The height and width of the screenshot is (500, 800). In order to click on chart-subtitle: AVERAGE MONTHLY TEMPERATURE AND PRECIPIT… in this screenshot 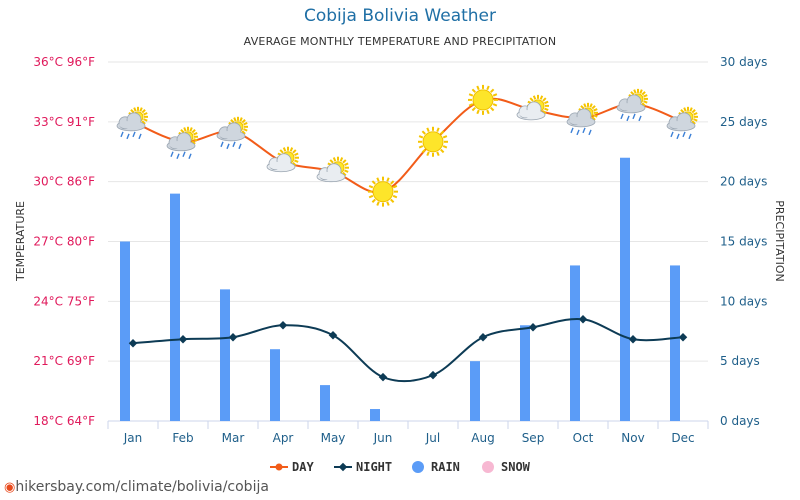, I will do `click(400, 41)`.